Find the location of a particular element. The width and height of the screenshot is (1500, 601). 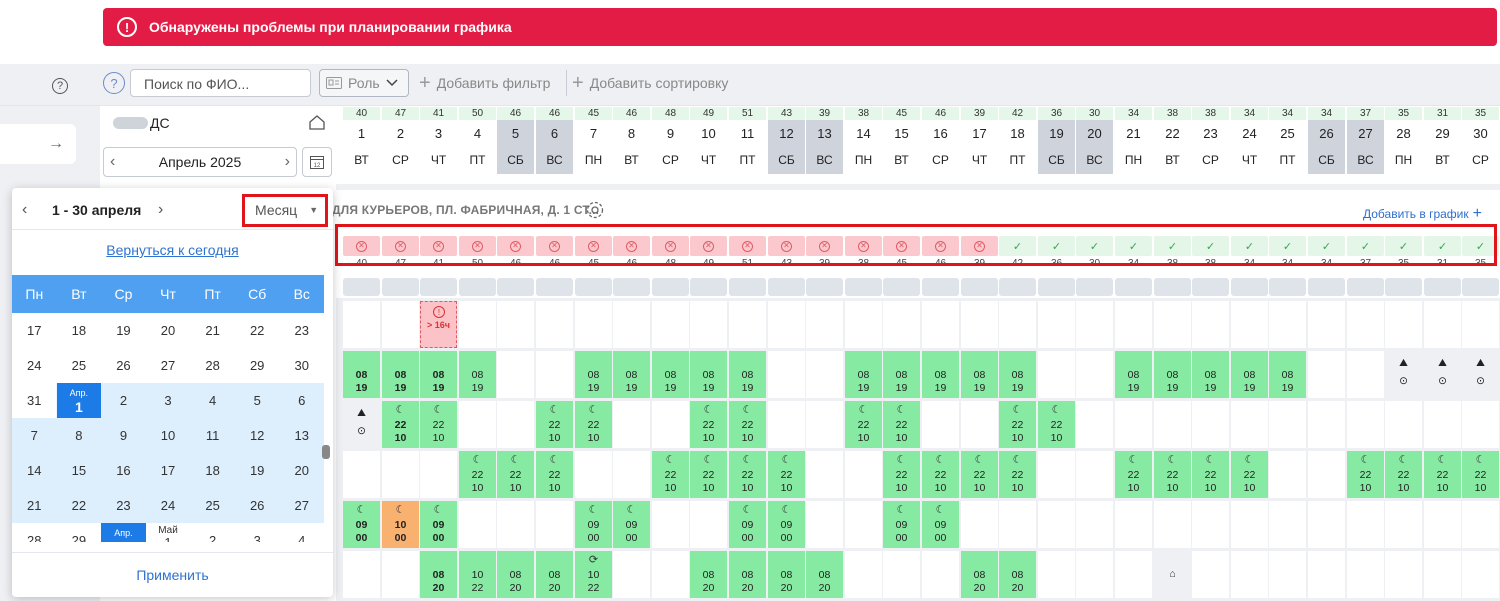

scrollbar is located at coordinates (329, 430).